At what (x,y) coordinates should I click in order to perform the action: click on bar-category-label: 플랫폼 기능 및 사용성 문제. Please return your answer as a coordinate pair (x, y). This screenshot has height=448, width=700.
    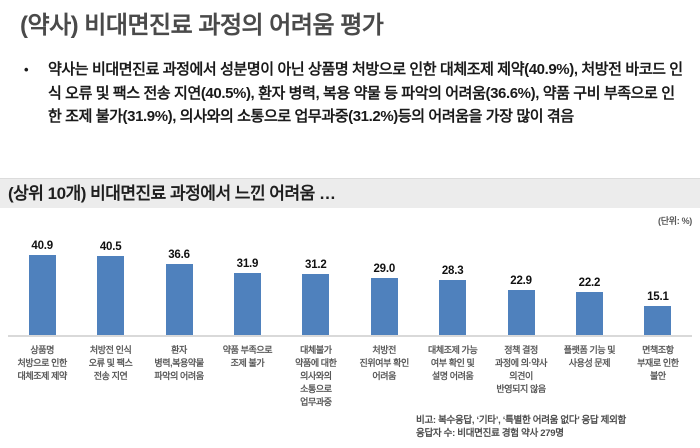
    Looking at the image, I should click on (589, 356).